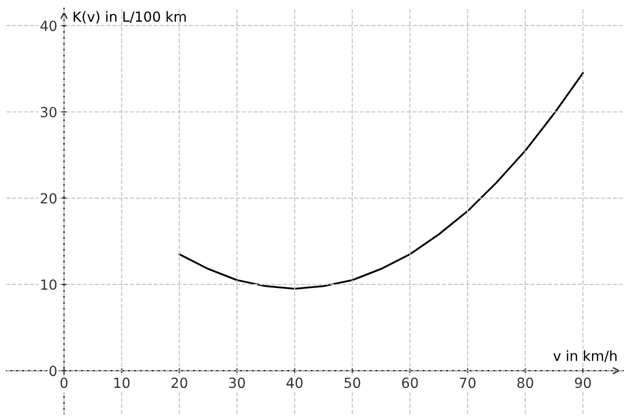  What do you see at coordinates (410, 383) in the screenshot?
I see `x-tick-label: 60` at bounding box center [410, 383].